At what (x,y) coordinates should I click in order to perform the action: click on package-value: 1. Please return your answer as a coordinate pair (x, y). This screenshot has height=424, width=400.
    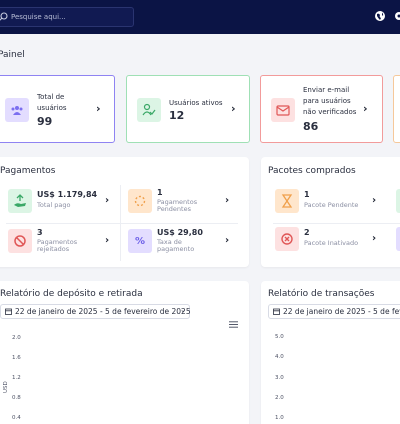
    Looking at the image, I should click on (307, 194).